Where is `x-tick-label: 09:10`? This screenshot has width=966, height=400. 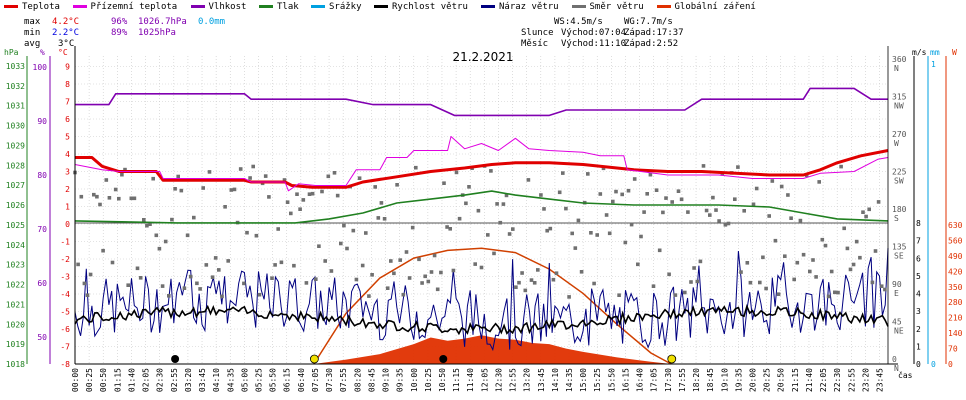 x-tick-label: 09:10 is located at coordinates (386, 380).